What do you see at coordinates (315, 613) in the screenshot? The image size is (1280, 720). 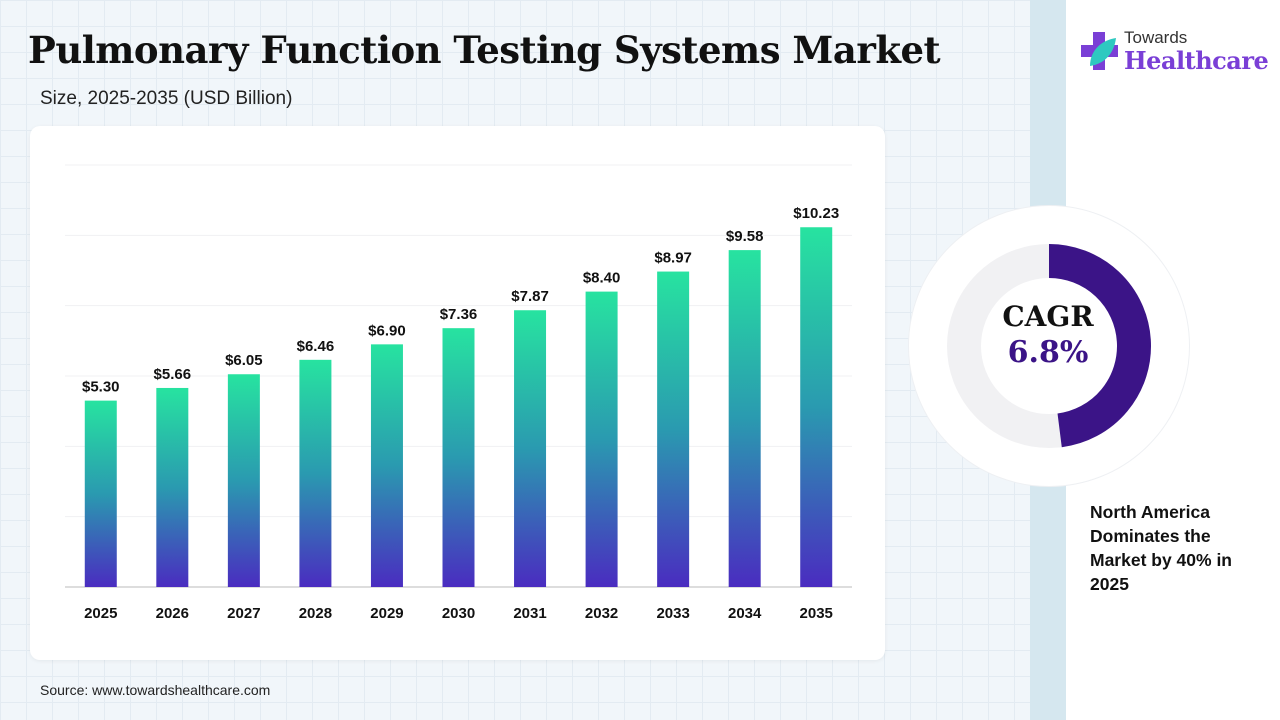 I see `x-tick-label: 2028` at bounding box center [315, 613].